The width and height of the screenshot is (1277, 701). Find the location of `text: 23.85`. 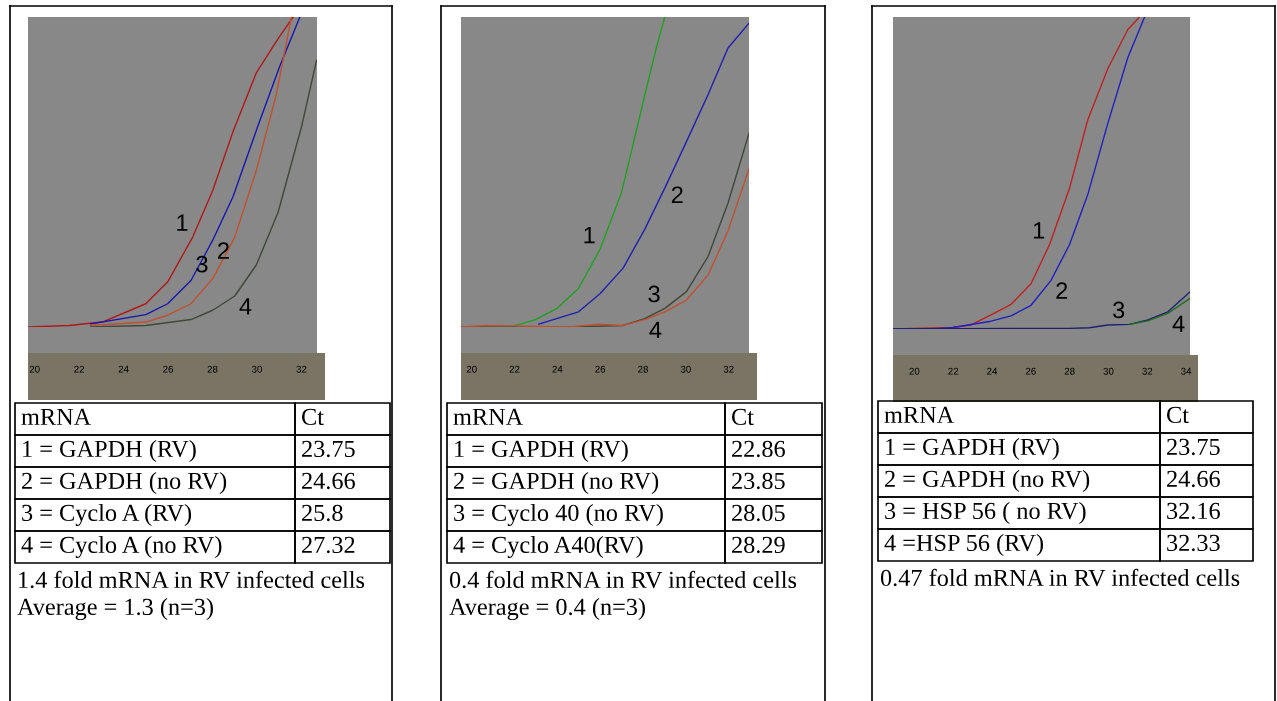

text: 23.85 is located at coordinates (758, 481).